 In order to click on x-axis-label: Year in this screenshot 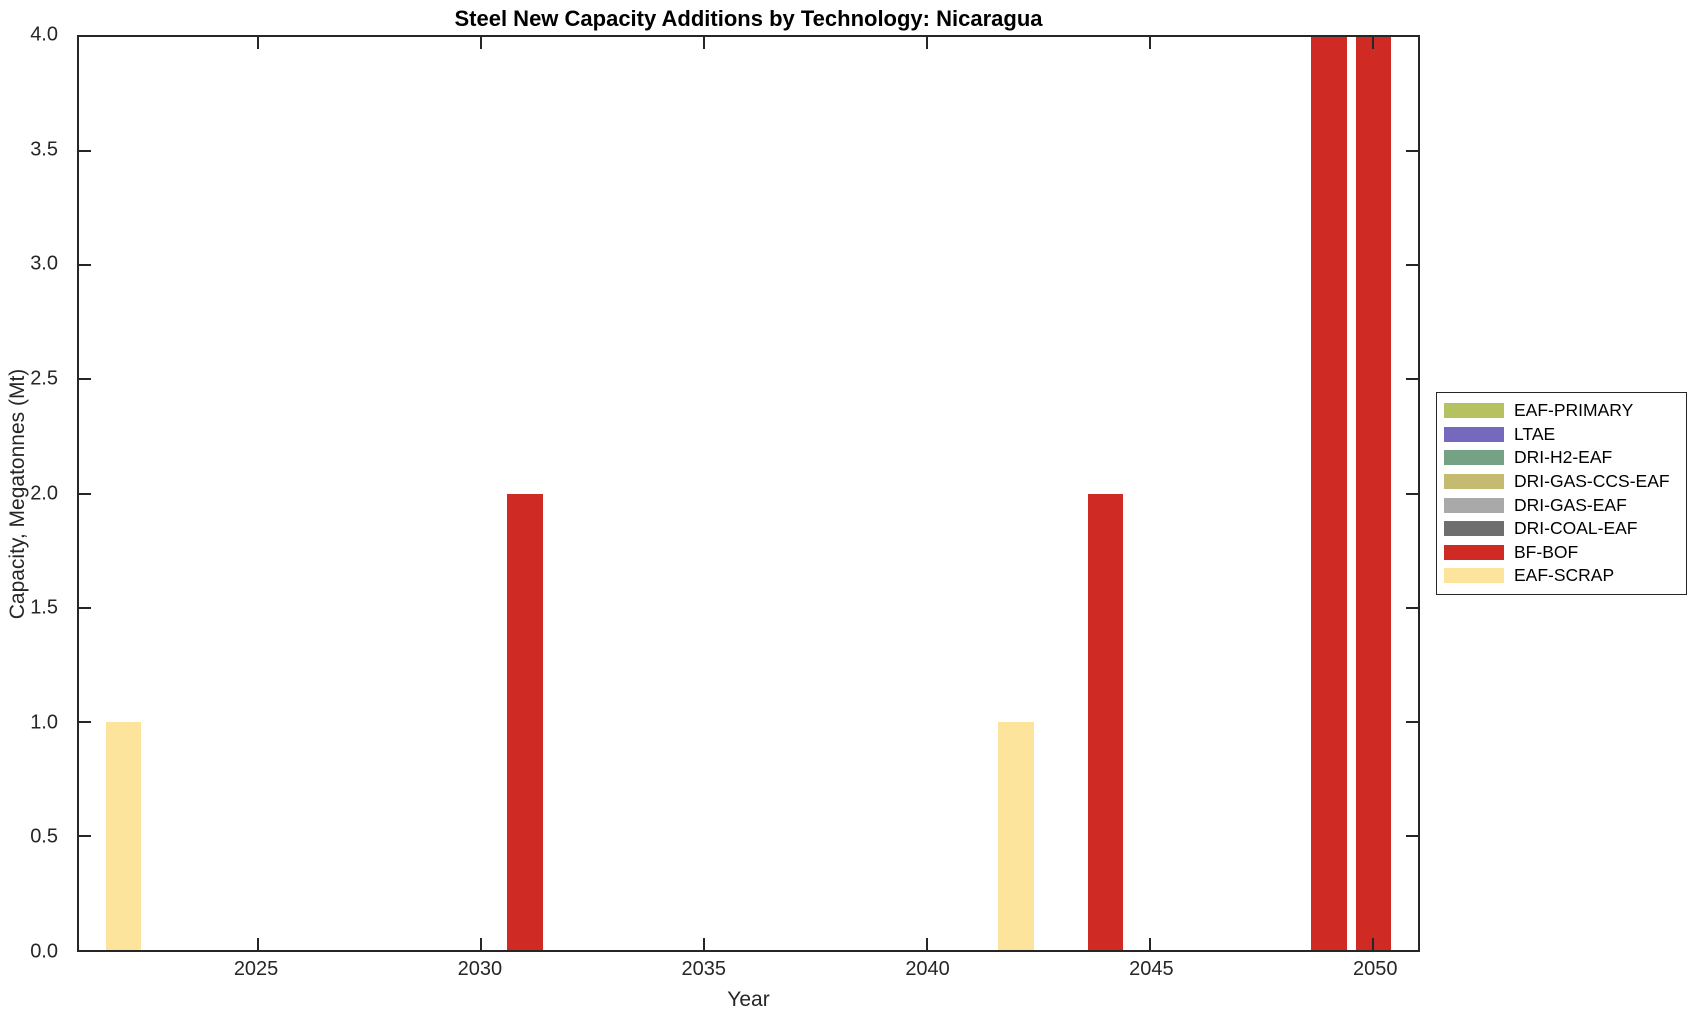, I will do `click(748, 999)`.